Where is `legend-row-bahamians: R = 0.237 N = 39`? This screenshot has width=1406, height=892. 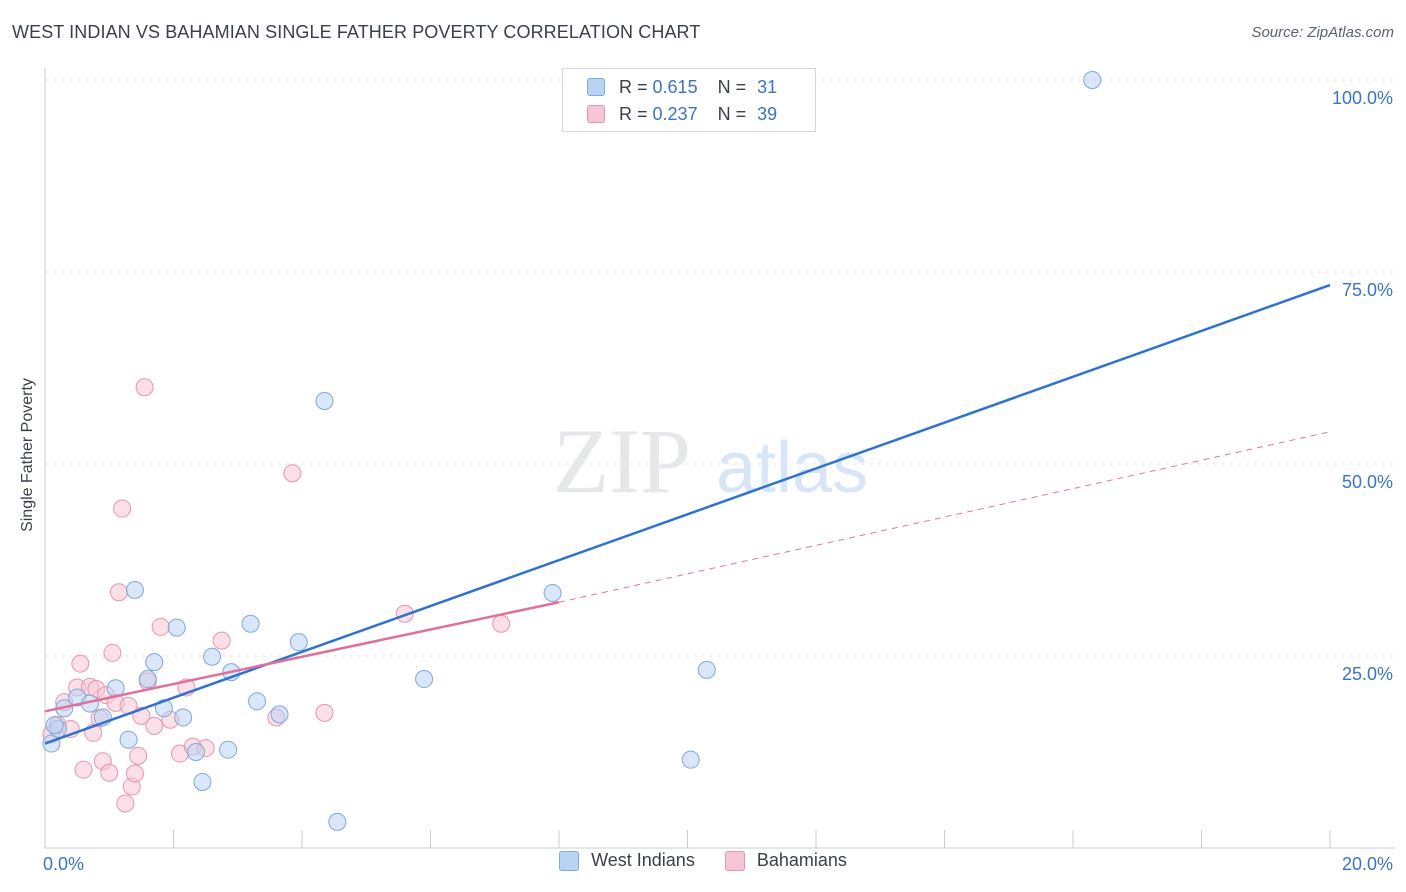 legend-row-bahamians: R = 0.237 N = 39 is located at coordinates (682, 114).